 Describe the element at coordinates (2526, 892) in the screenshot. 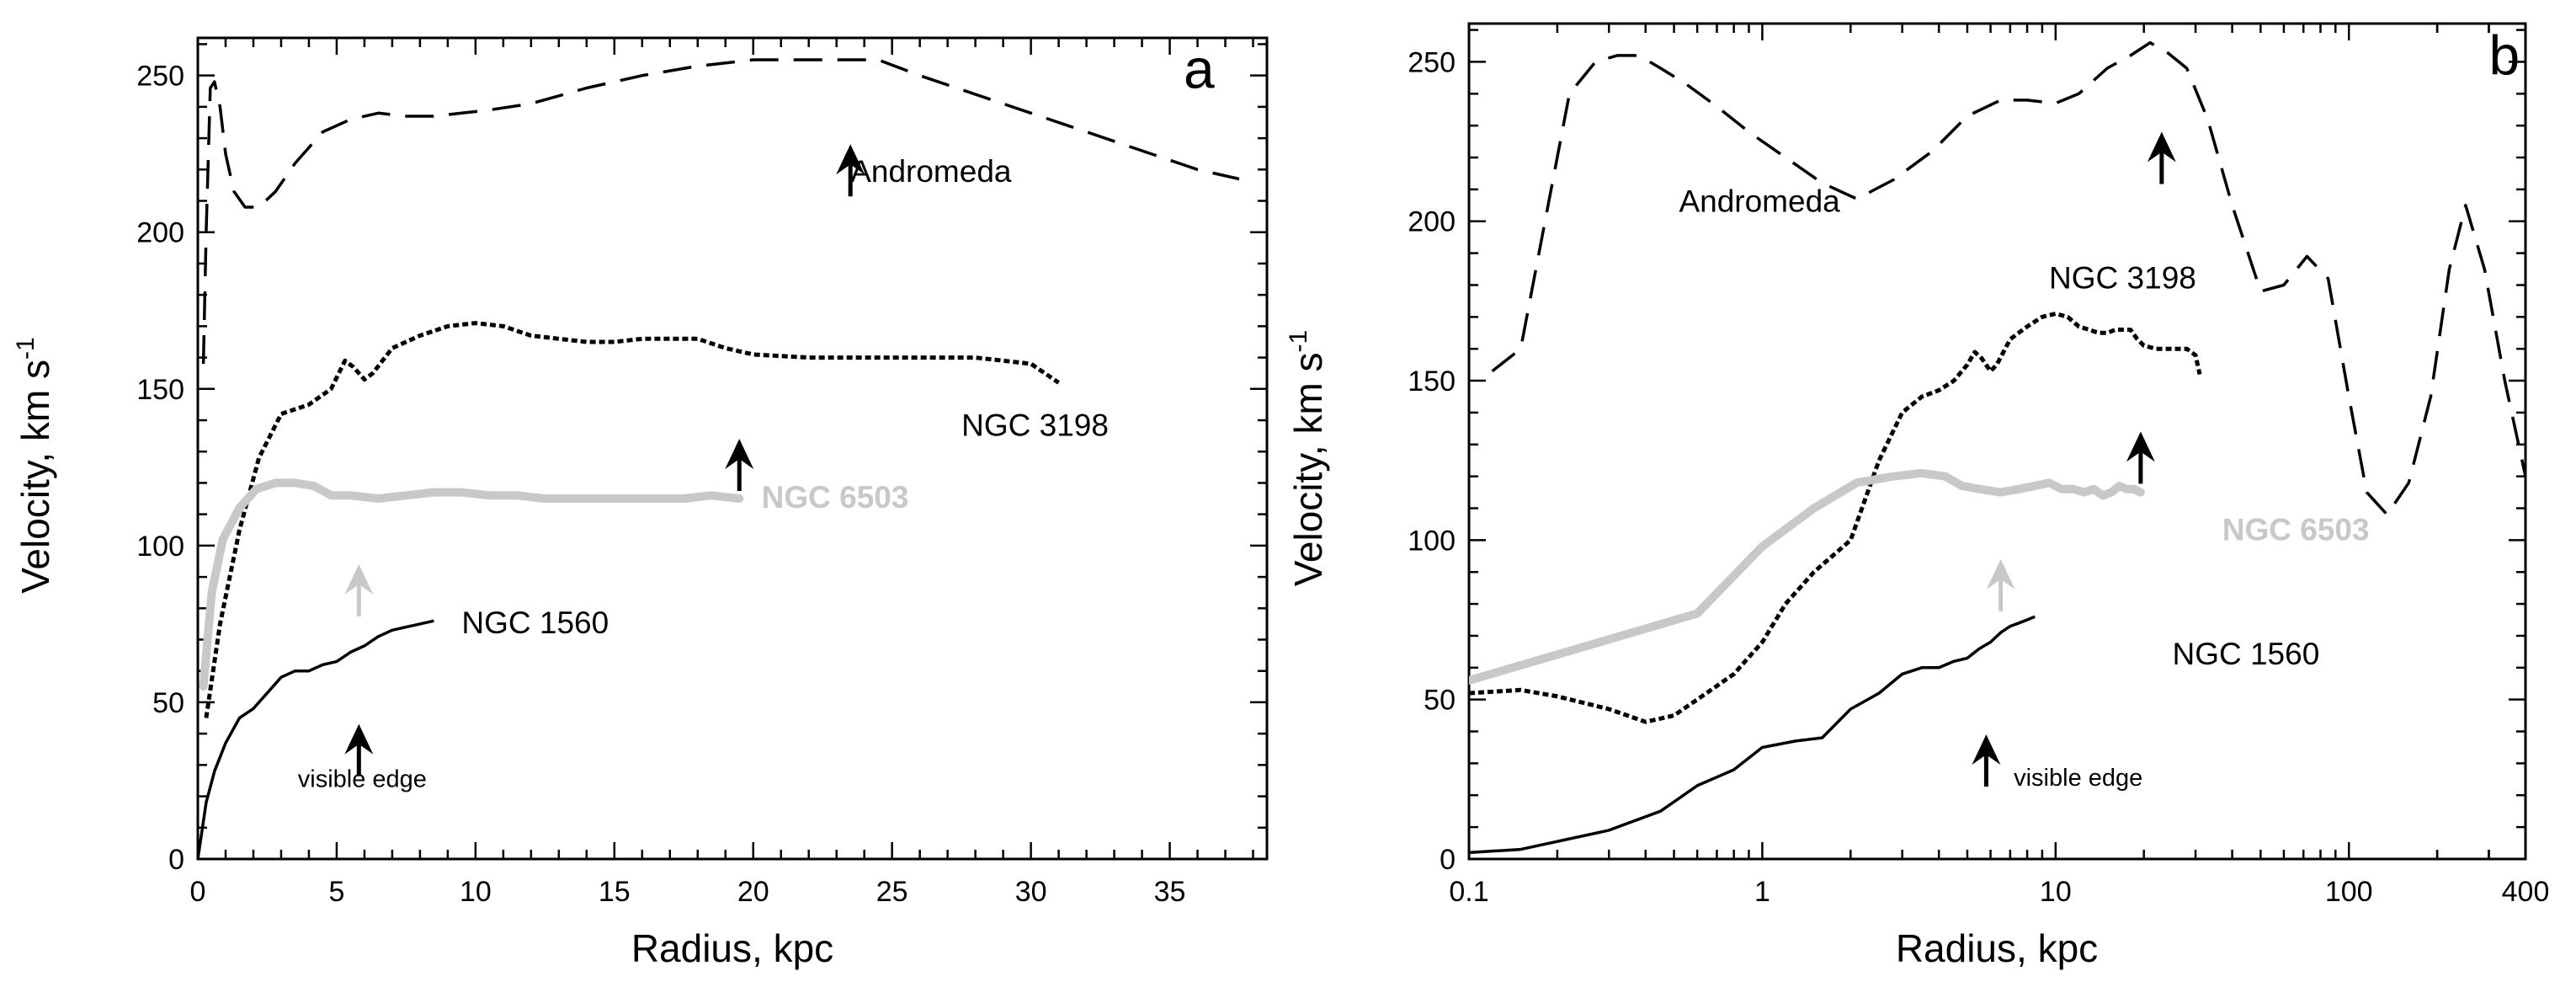

I see `x-tick-label: 400` at that location.